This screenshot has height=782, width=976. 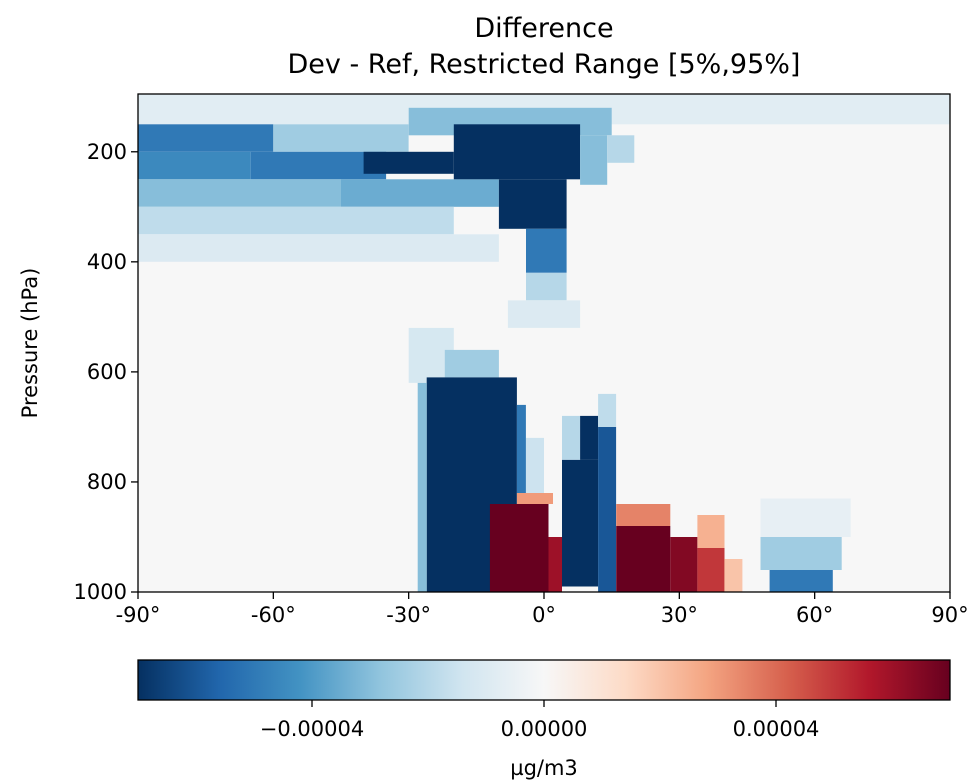 What do you see at coordinates (273, 615) in the screenshot?
I see `x-tick-label: -60°` at bounding box center [273, 615].